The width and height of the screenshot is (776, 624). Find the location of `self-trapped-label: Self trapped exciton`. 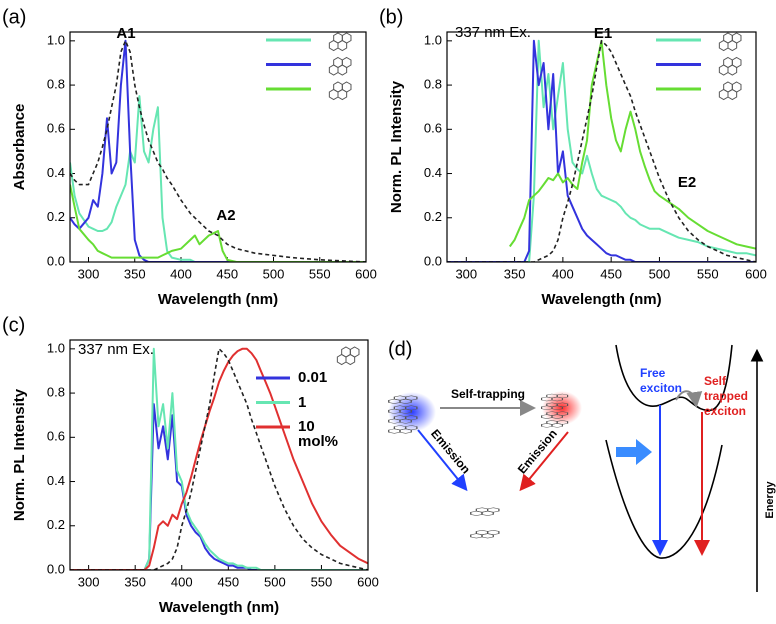

self-trapped-label: Self trapped exciton is located at coordinates (726, 396).